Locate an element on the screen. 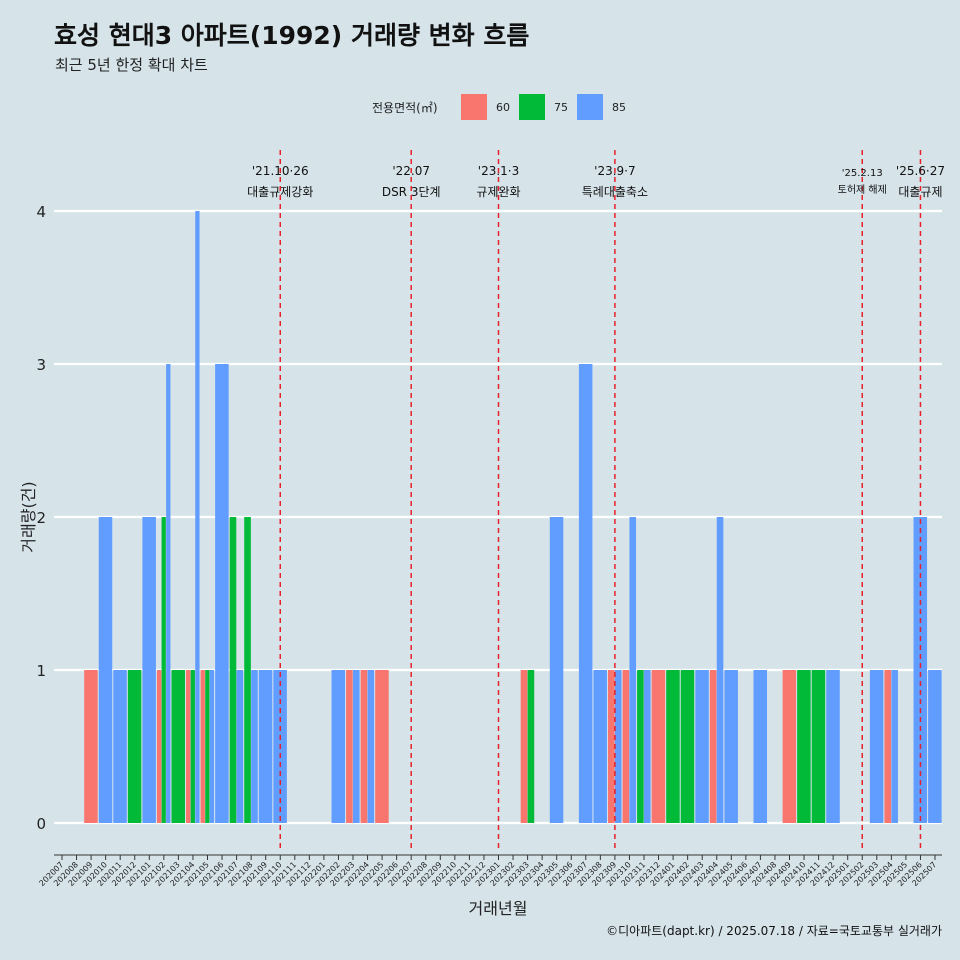  y-tick-label-2: 2 is located at coordinates (41, 518).